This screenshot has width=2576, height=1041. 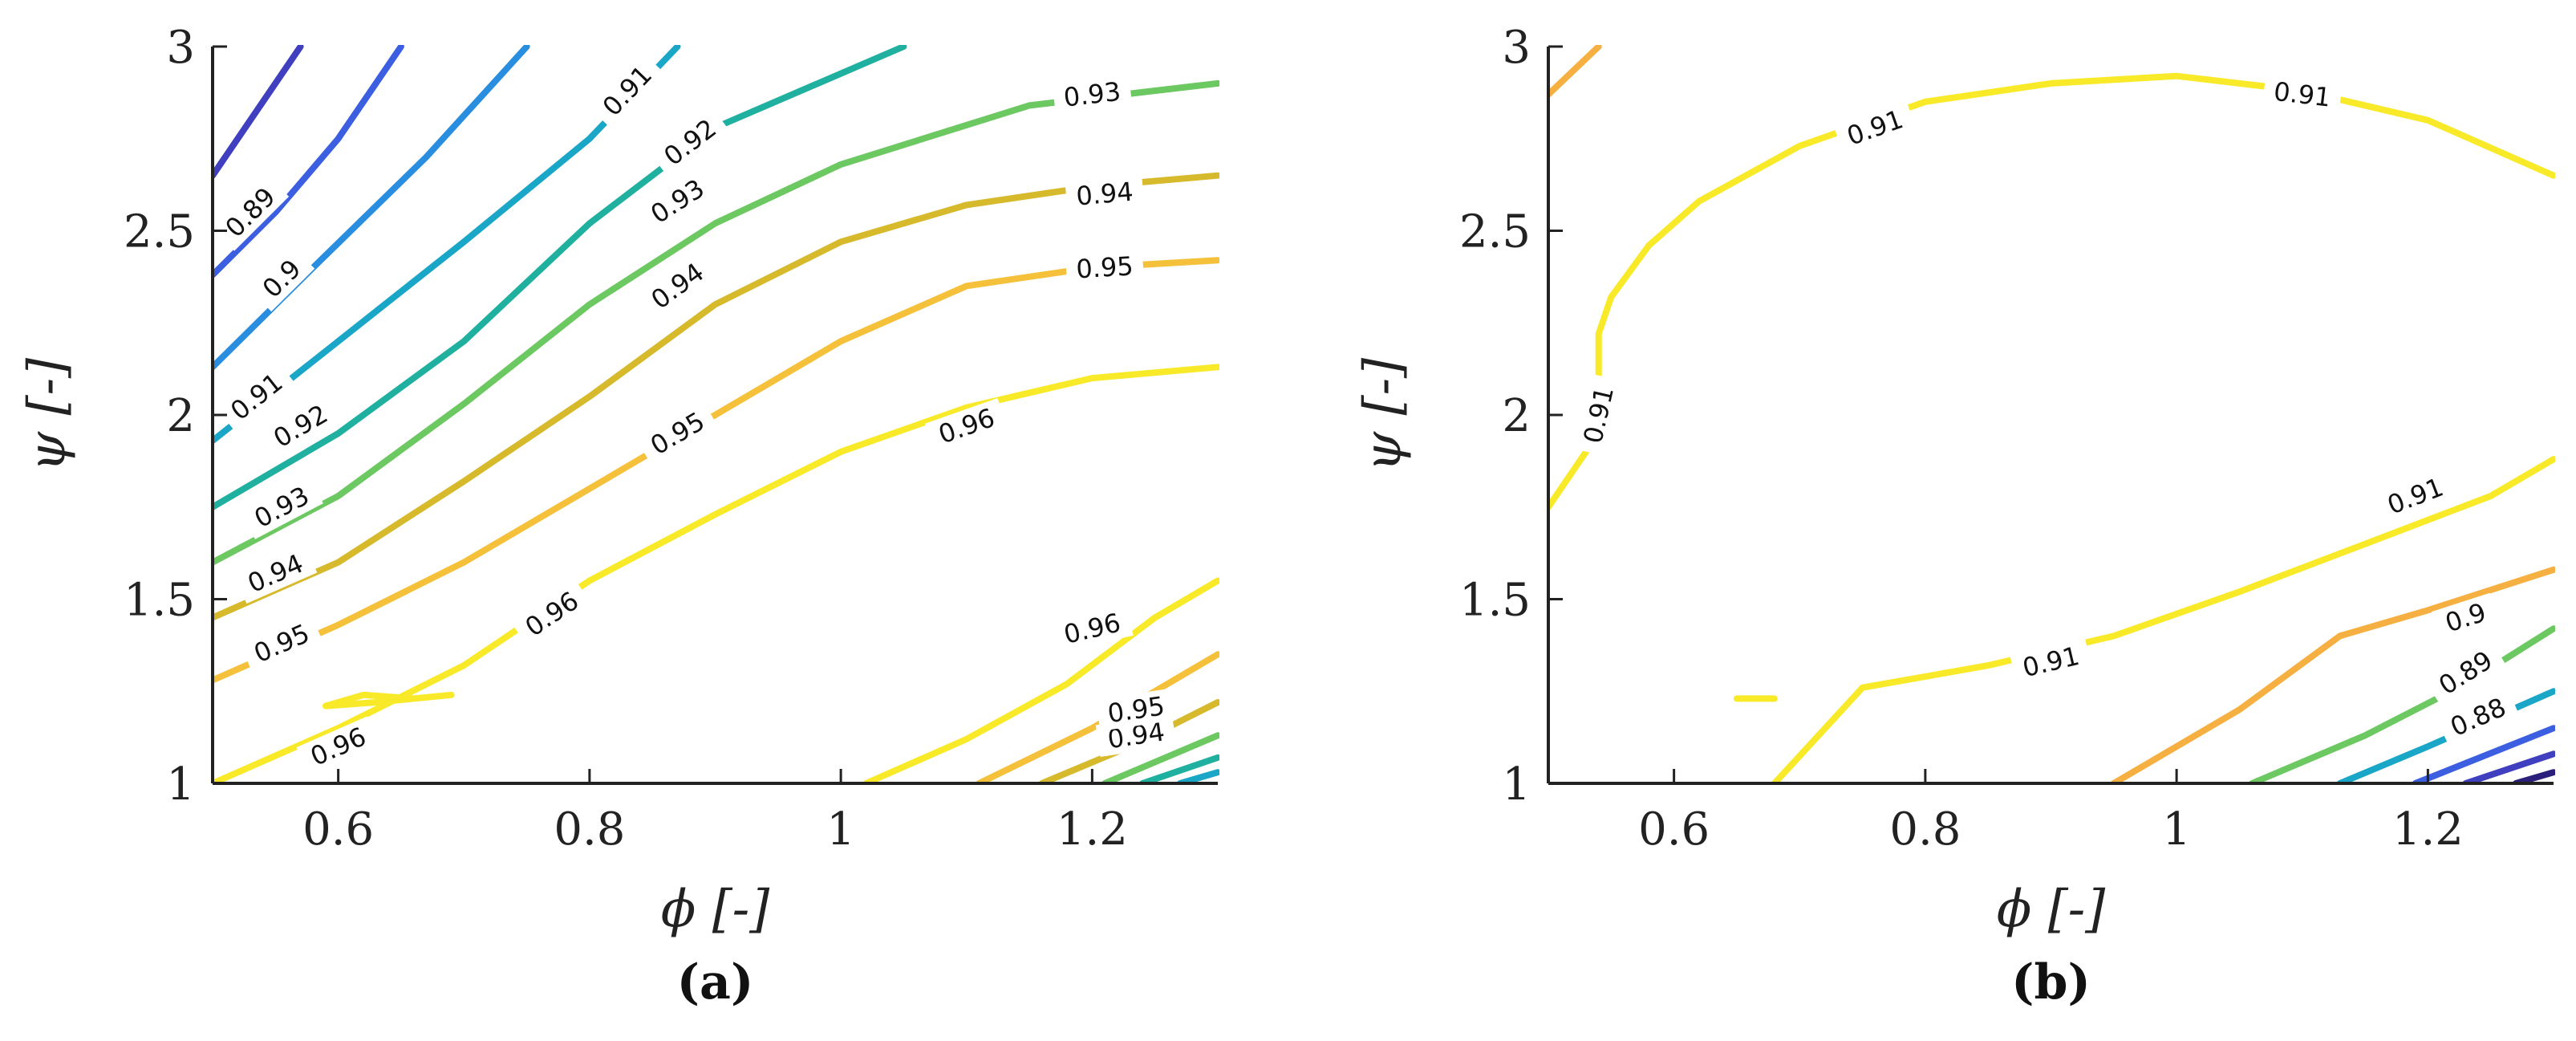 What do you see at coordinates (2052, 909) in the screenshot?
I see `x-axis-label-b: ϕ [-]` at bounding box center [2052, 909].